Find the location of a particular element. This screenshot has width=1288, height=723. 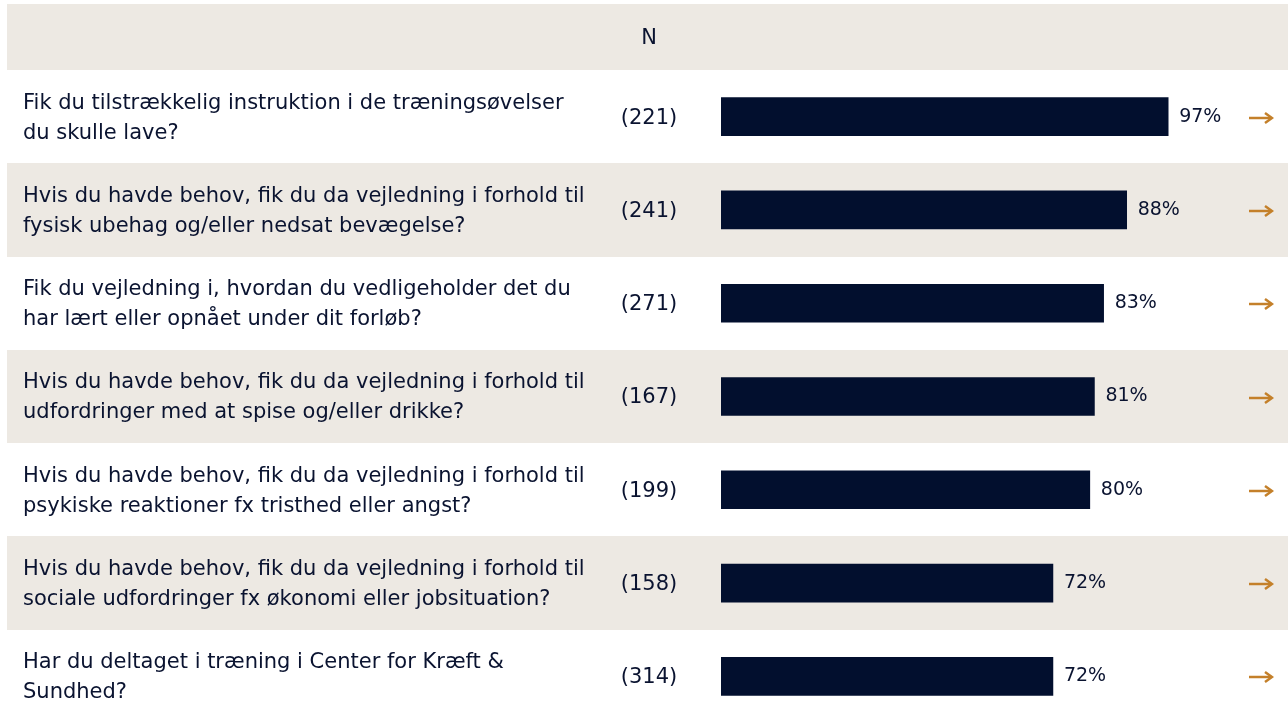

y-tick-label: Har du deltaget i træning i Center for Kræft & Sundhed? is located at coordinates (264, 677).